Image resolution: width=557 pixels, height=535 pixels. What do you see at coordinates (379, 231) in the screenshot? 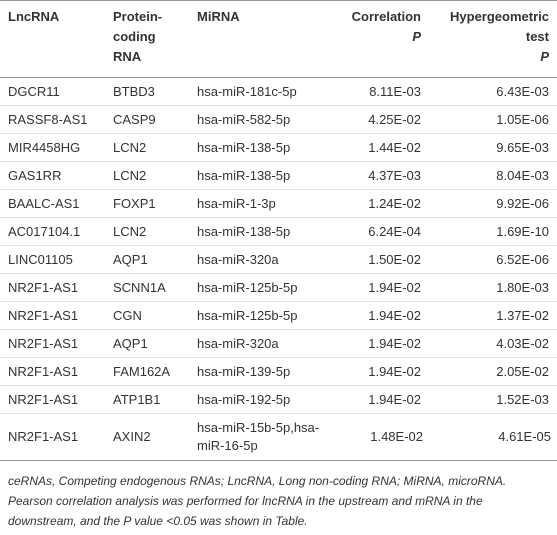
I see `table-cell: 6.24E-04` at bounding box center [379, 231].